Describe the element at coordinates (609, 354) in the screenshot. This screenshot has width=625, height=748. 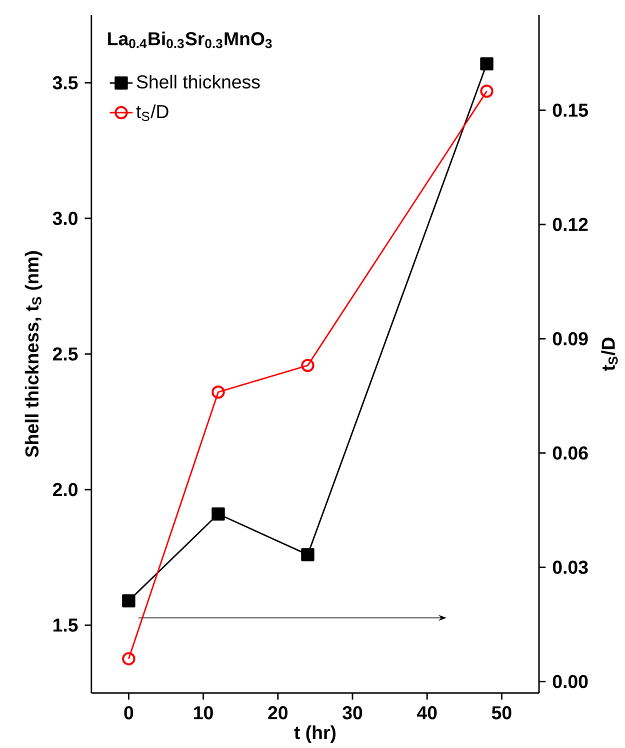
I see `y2-axis-title: t$_{S}$/D` at that location.